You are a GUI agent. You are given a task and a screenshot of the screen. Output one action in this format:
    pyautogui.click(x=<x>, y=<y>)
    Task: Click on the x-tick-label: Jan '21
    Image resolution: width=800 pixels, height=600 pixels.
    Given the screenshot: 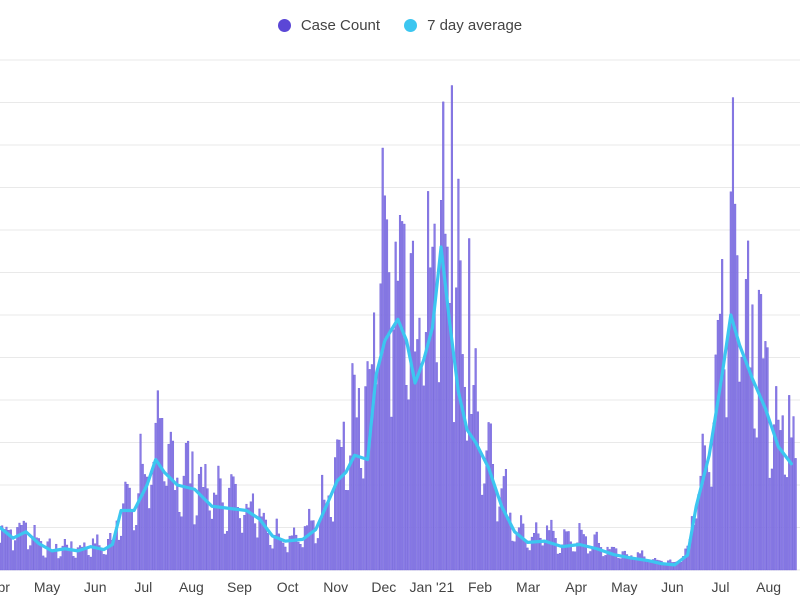 What is the action you would take?
    pyautogui.click(x=432, y=587)
    